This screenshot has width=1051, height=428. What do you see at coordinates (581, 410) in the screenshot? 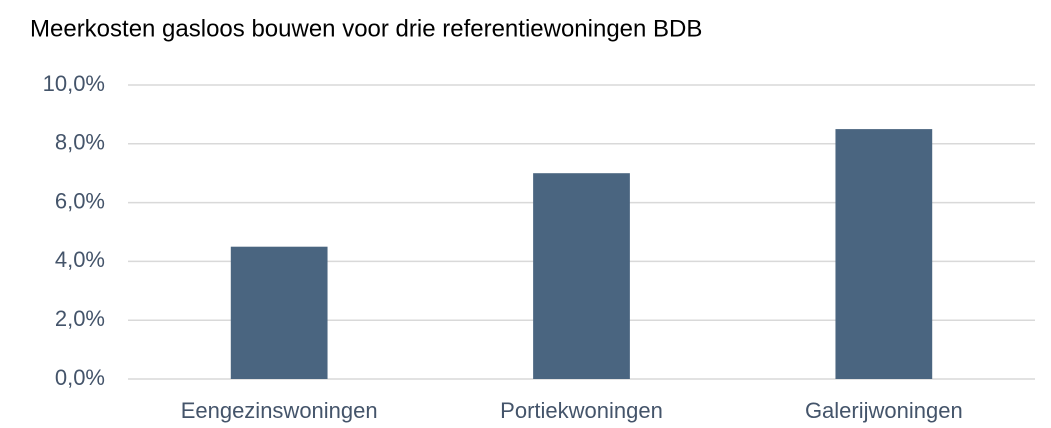
I see `x-tick-label: Portiekwoningen` at bounding box center [581, 410].